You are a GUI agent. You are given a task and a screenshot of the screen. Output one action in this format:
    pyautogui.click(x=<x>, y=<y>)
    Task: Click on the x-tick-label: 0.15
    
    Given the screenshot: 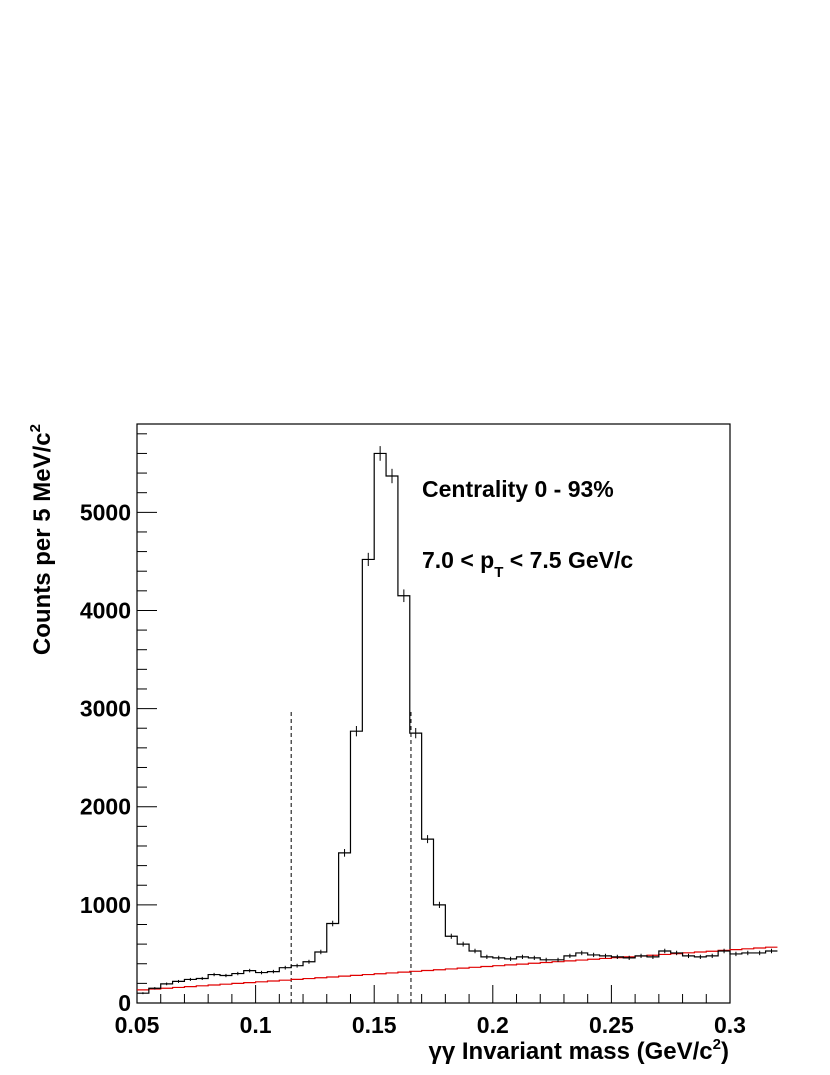 What is the action you would take?
    pyautogui.click(x=374, y=1025)
    